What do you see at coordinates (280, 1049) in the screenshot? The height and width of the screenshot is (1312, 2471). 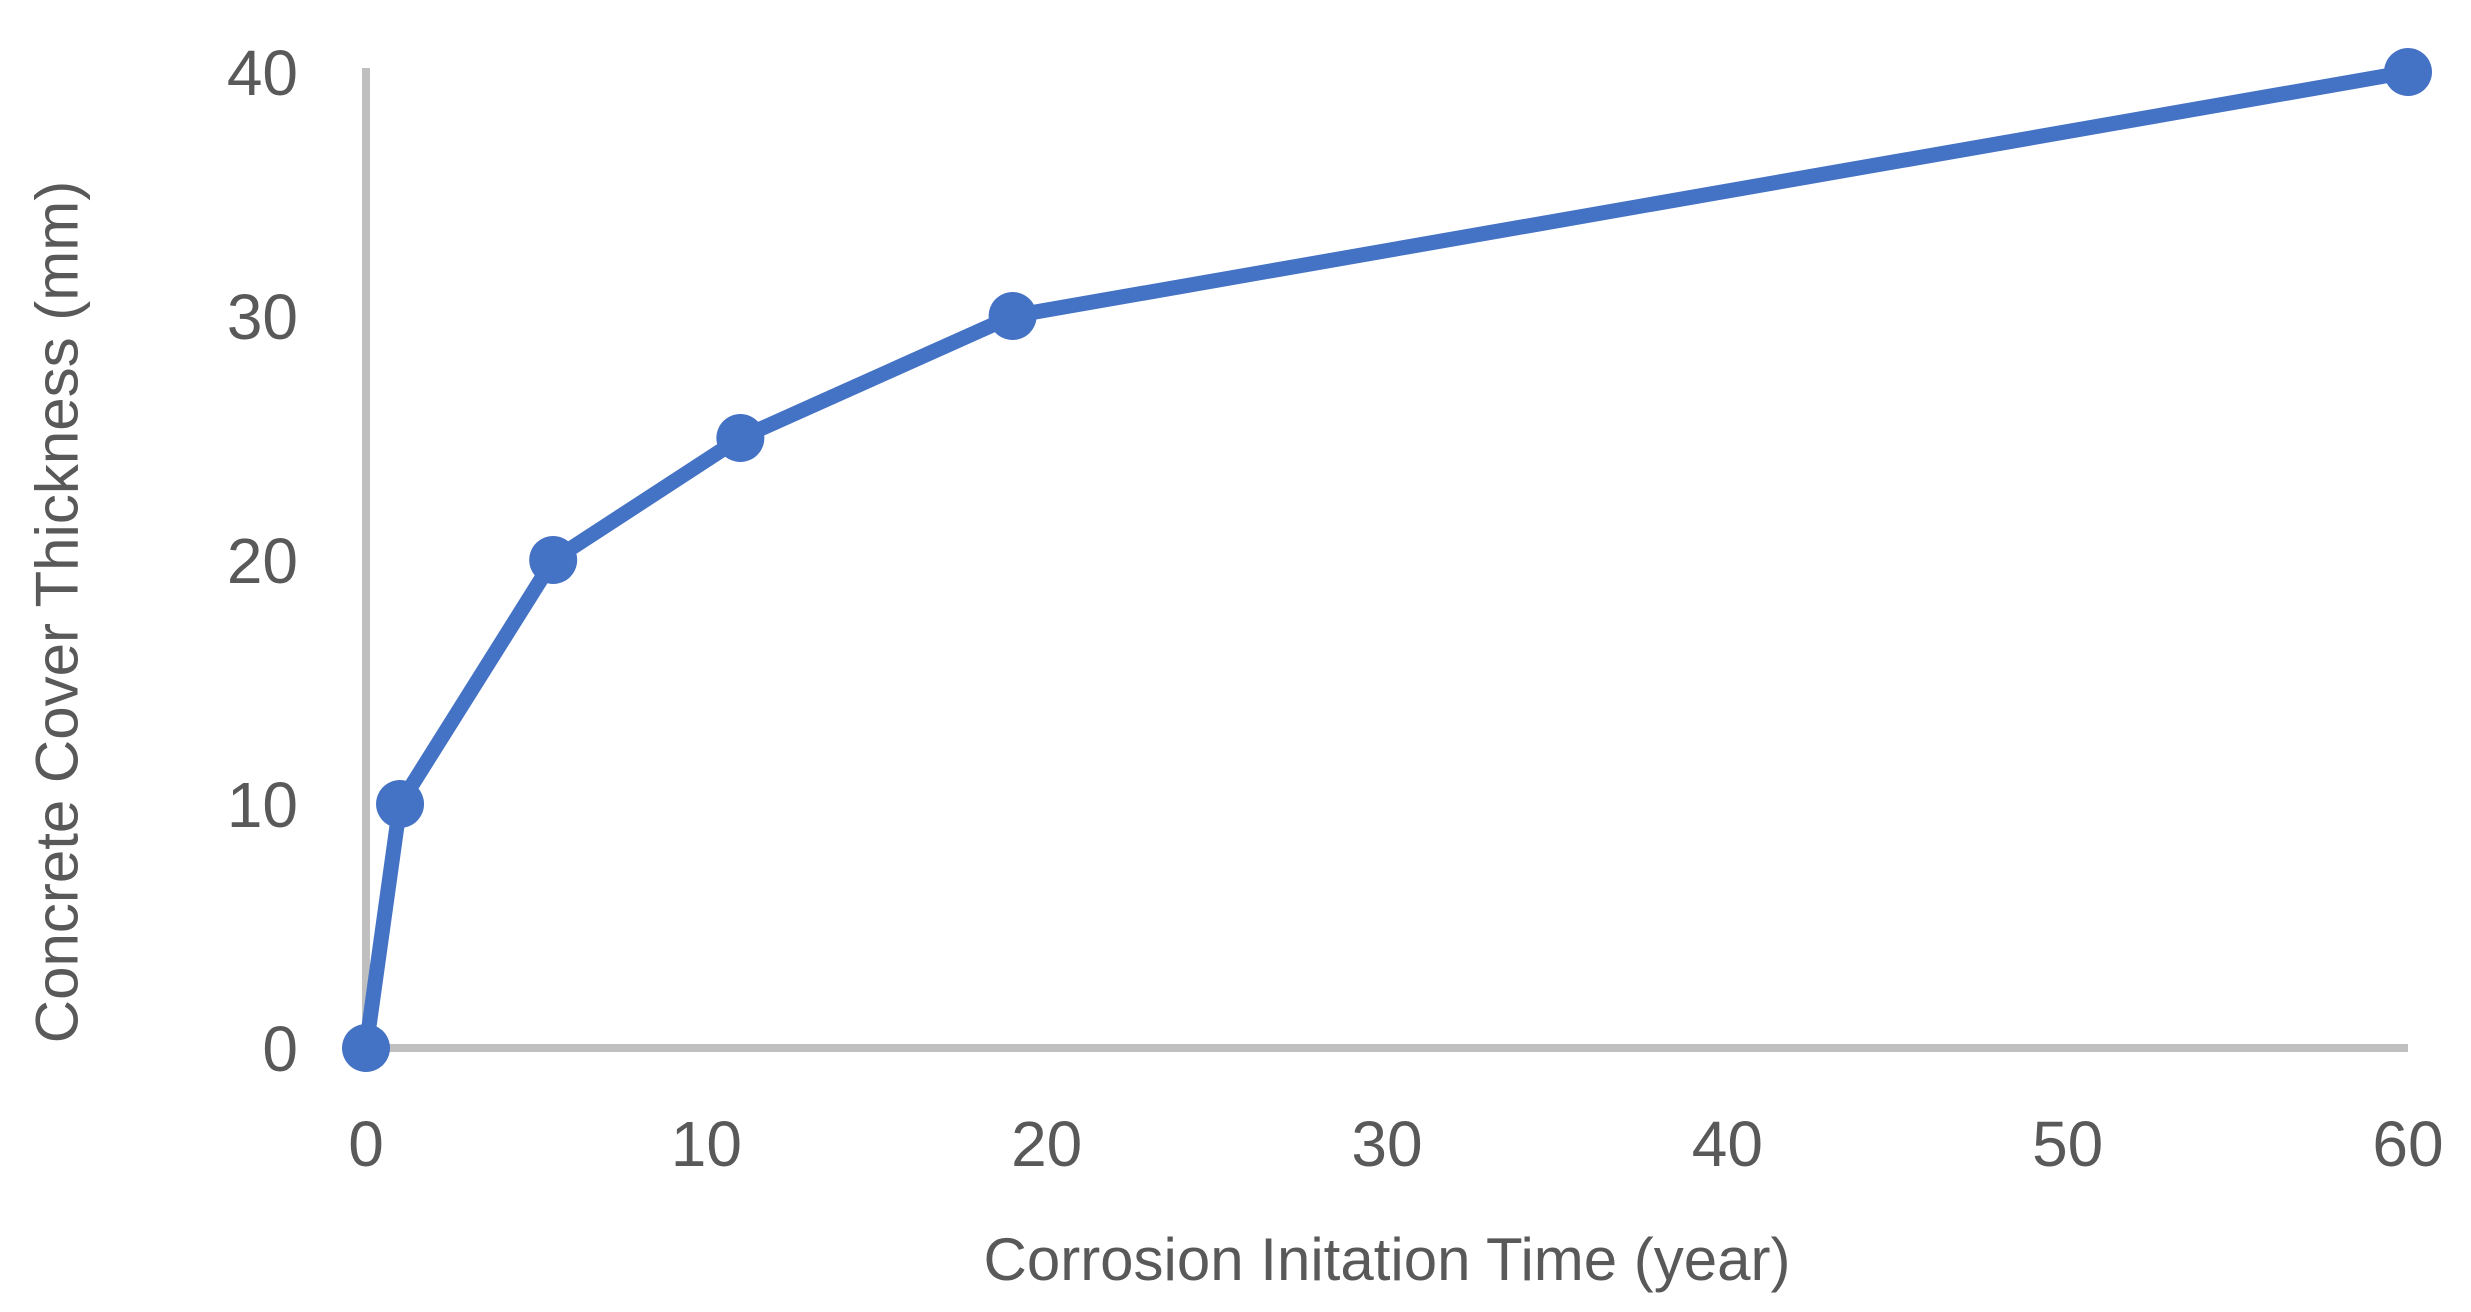 I see `y-tick-label: 0` at bounding box center [280, 1049].